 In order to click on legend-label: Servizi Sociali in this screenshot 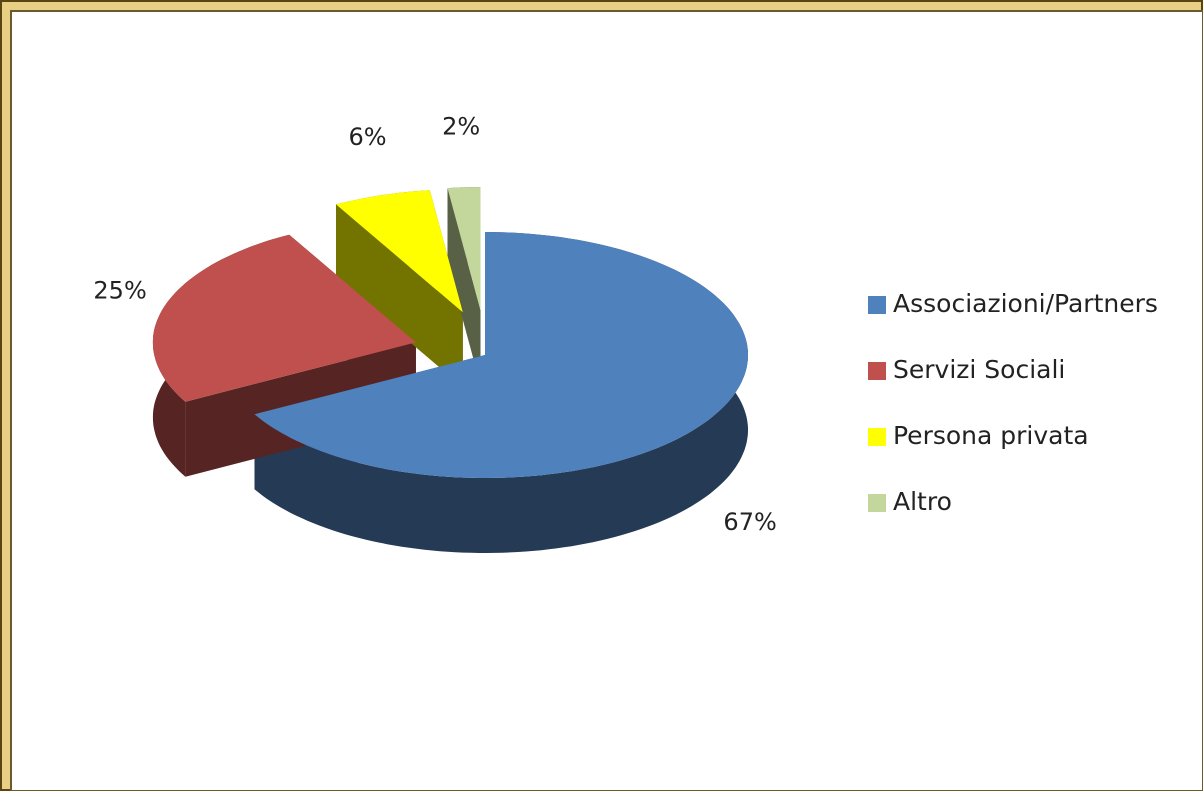, I will do `click(979, 369)`.